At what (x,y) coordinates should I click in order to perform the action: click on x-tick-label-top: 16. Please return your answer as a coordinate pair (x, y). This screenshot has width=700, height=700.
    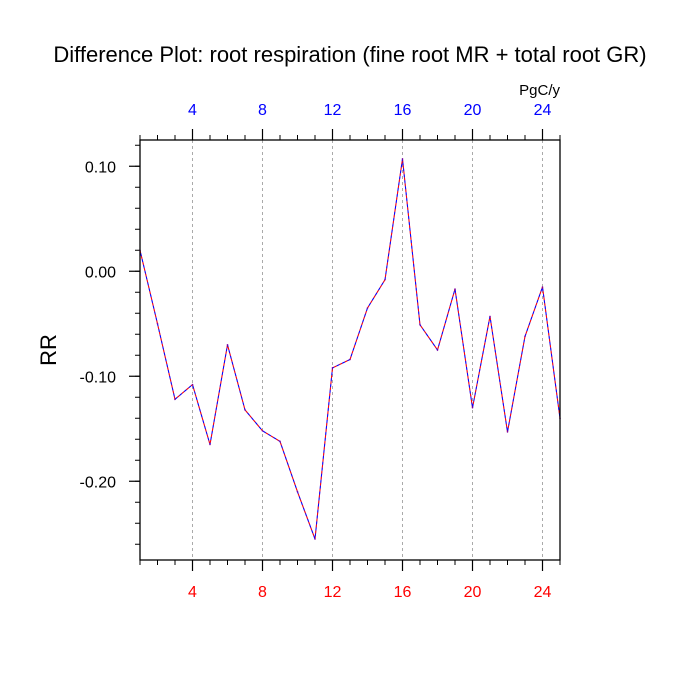
    Looking at the image, I should click on (403, 110).